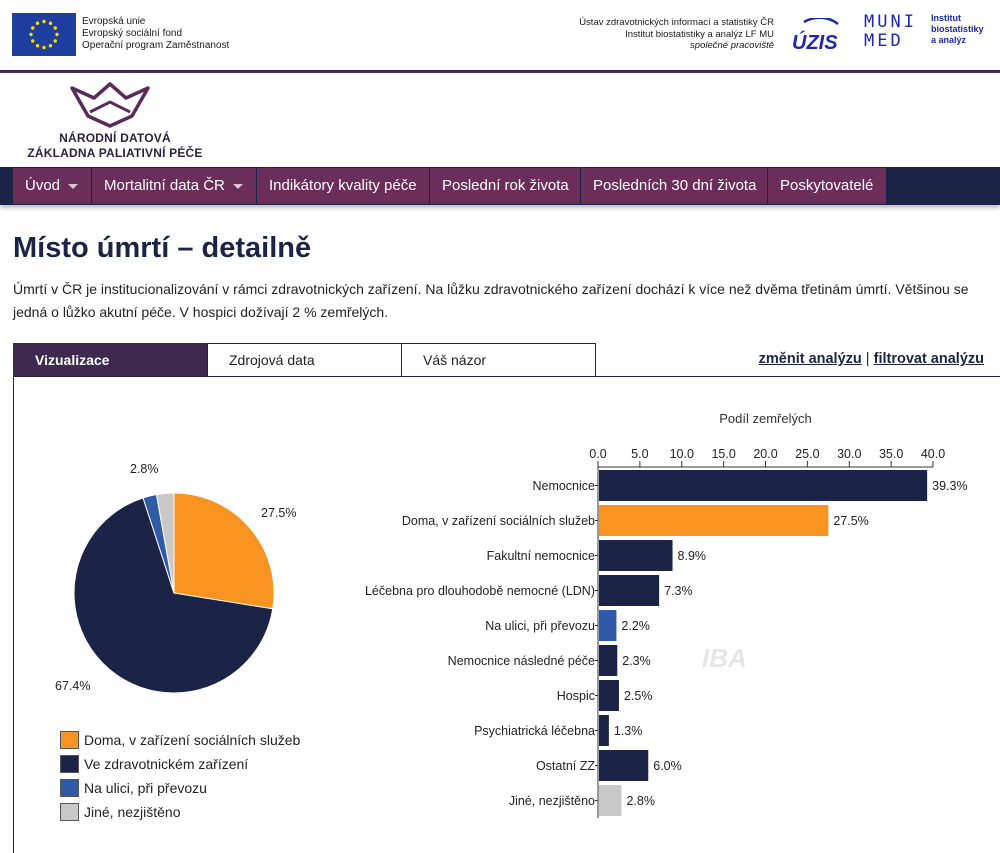  I want to click on pie-chart-svg, so click(174, 593).